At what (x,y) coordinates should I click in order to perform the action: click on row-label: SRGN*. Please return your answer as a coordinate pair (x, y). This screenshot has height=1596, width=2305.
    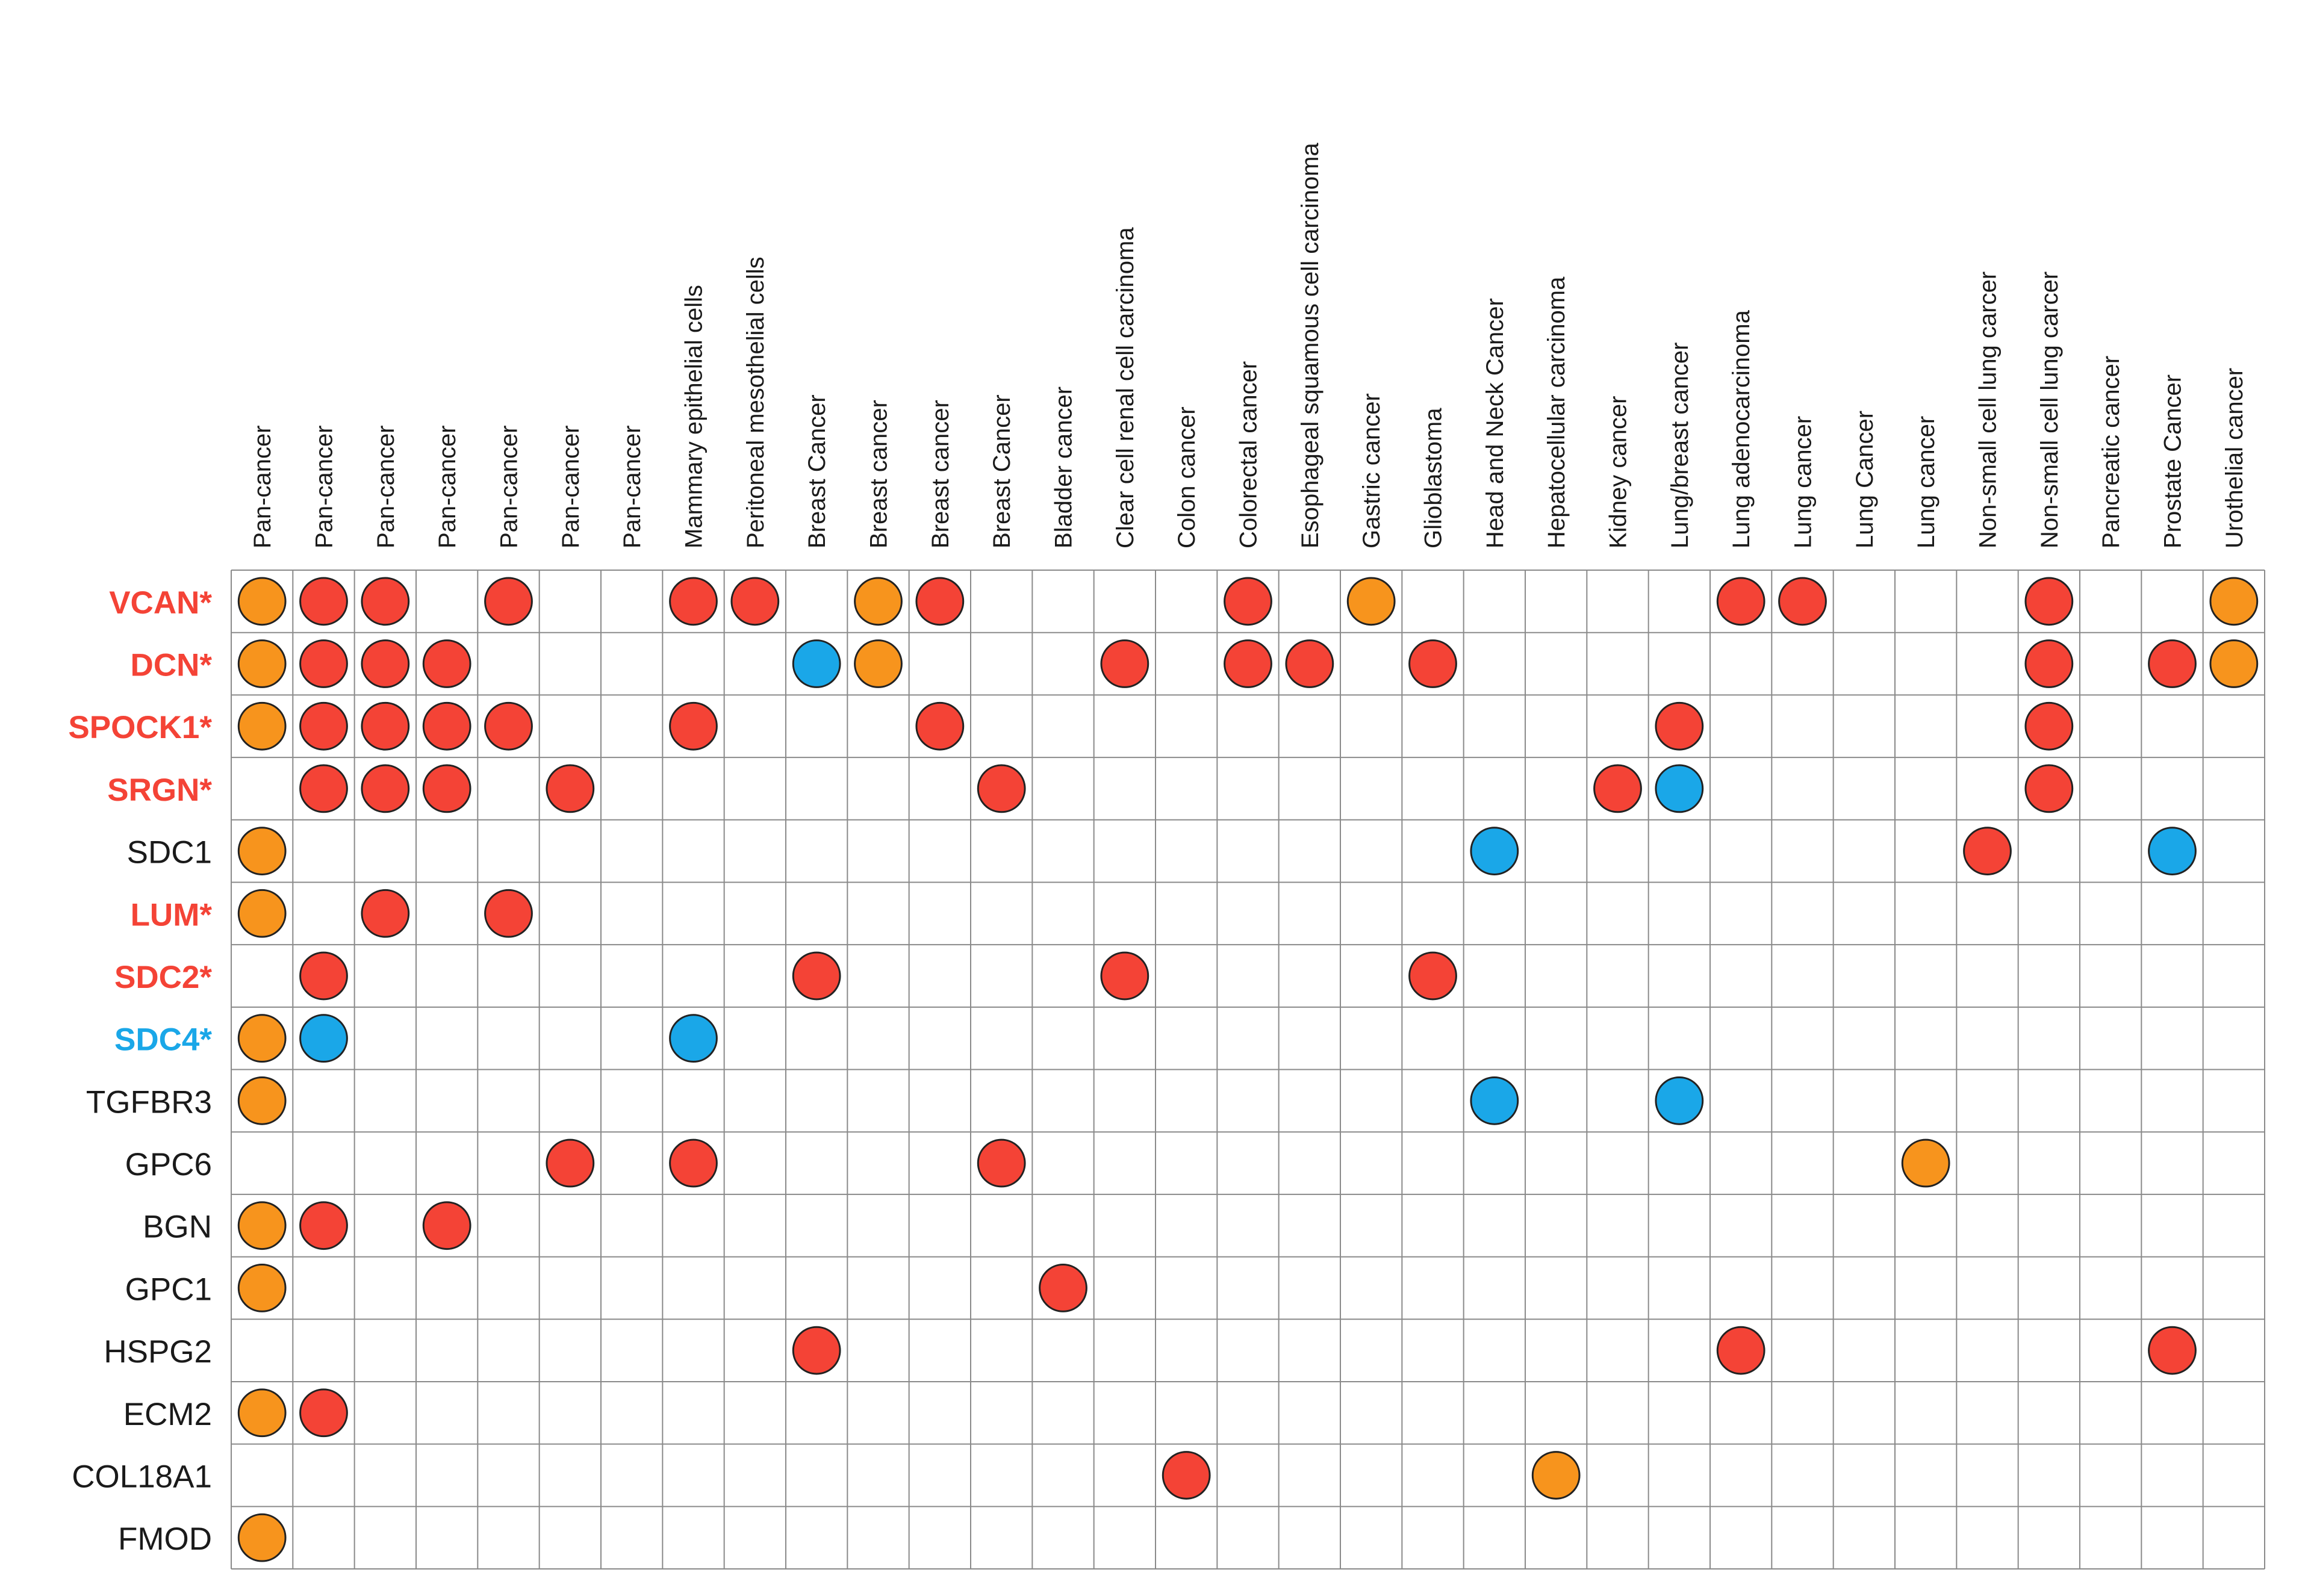
    Looking at the image, I should click on (159, 790).